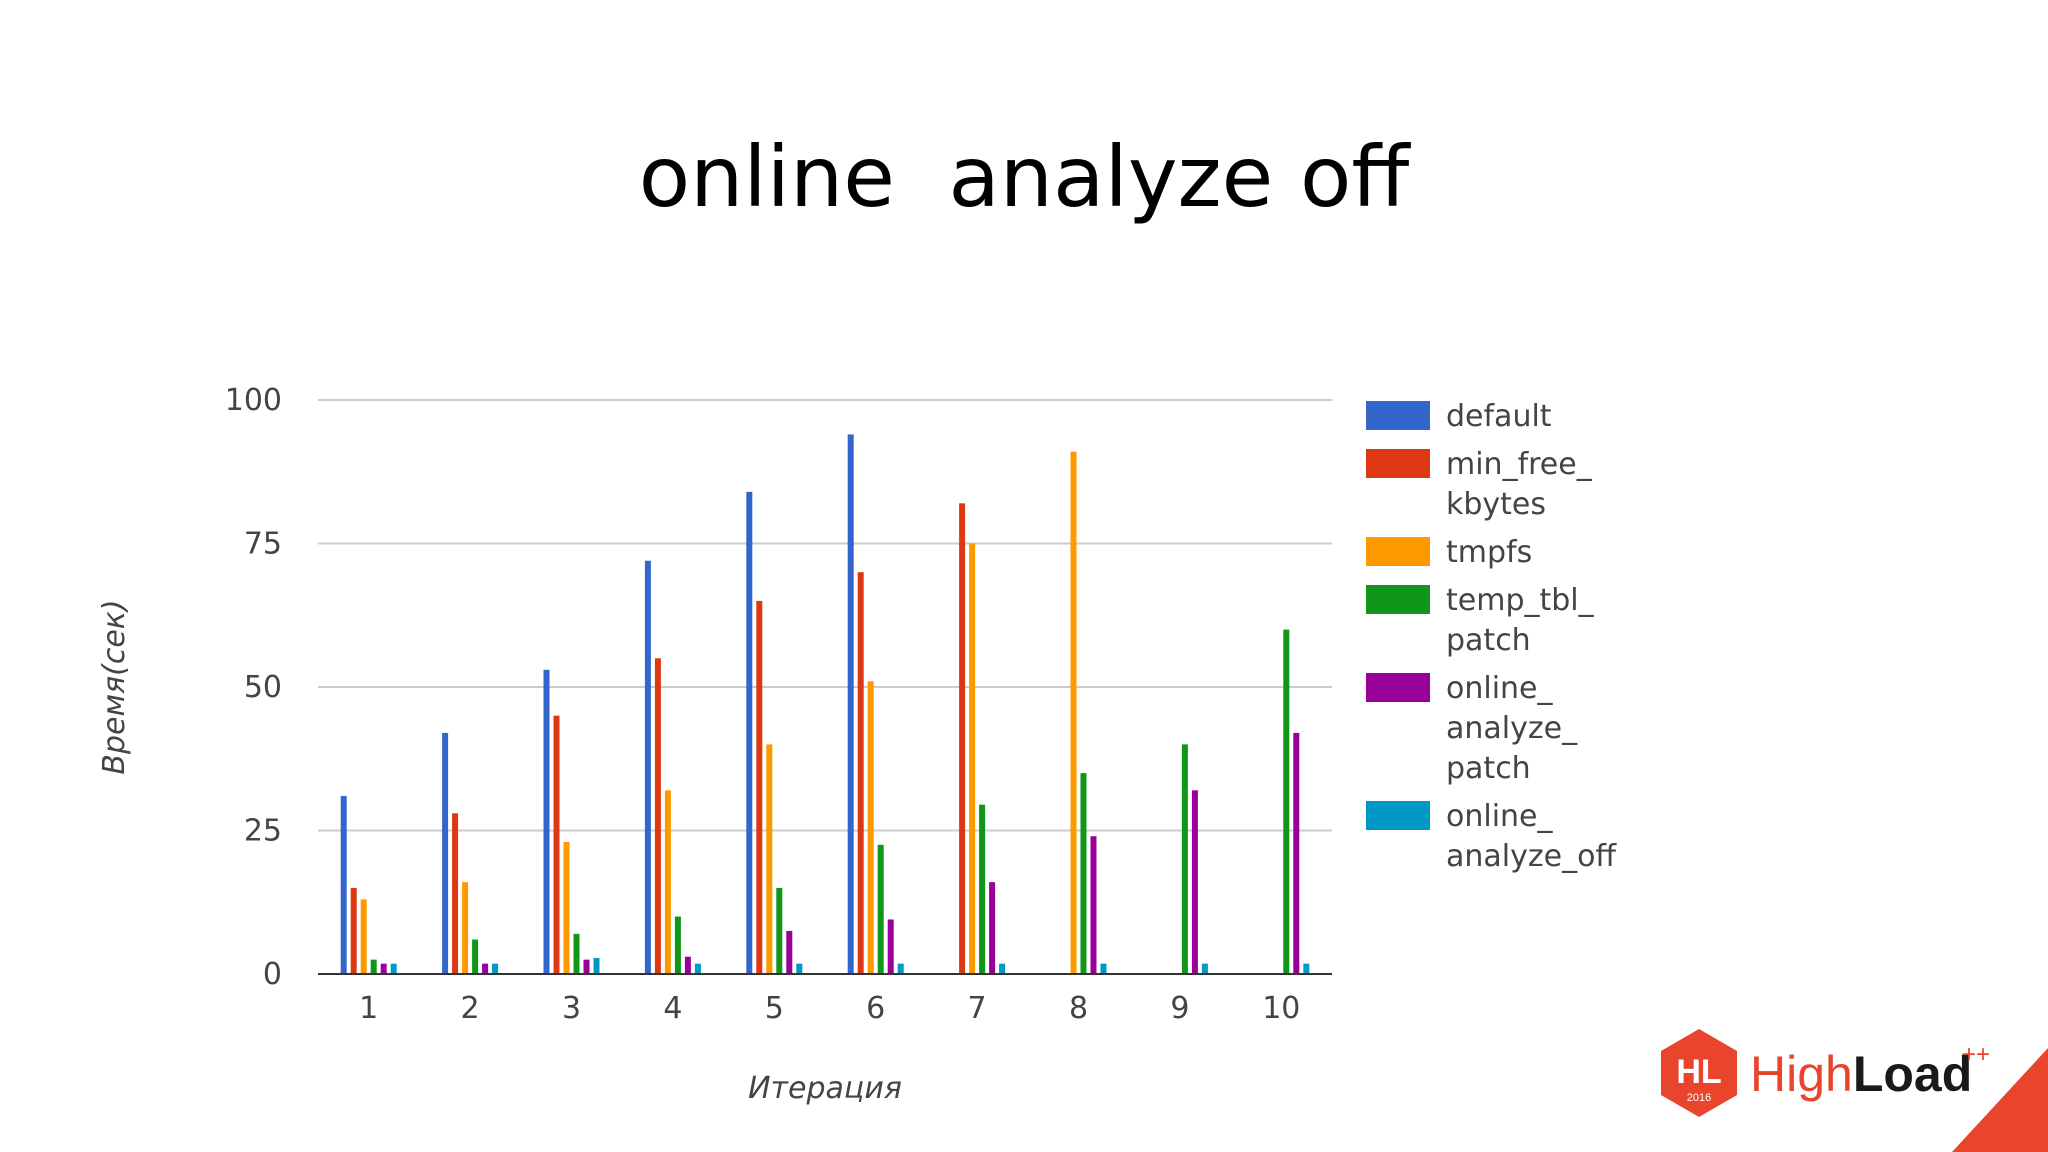 Image resolution: width=2048 pixels, height=1152 pixels. What do you see at coordinates (263, 831) in the screenshot?
I see `y-tick-label: 25` at bounding box center [263, 831].